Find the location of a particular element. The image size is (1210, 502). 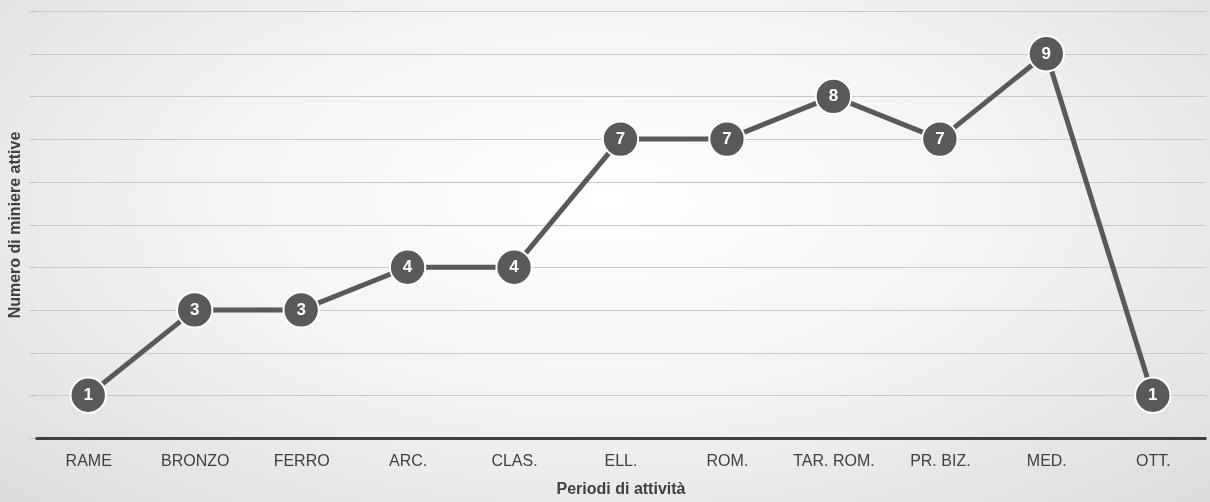

x-tick-label: ELL. is located at coordinates (621, 460).